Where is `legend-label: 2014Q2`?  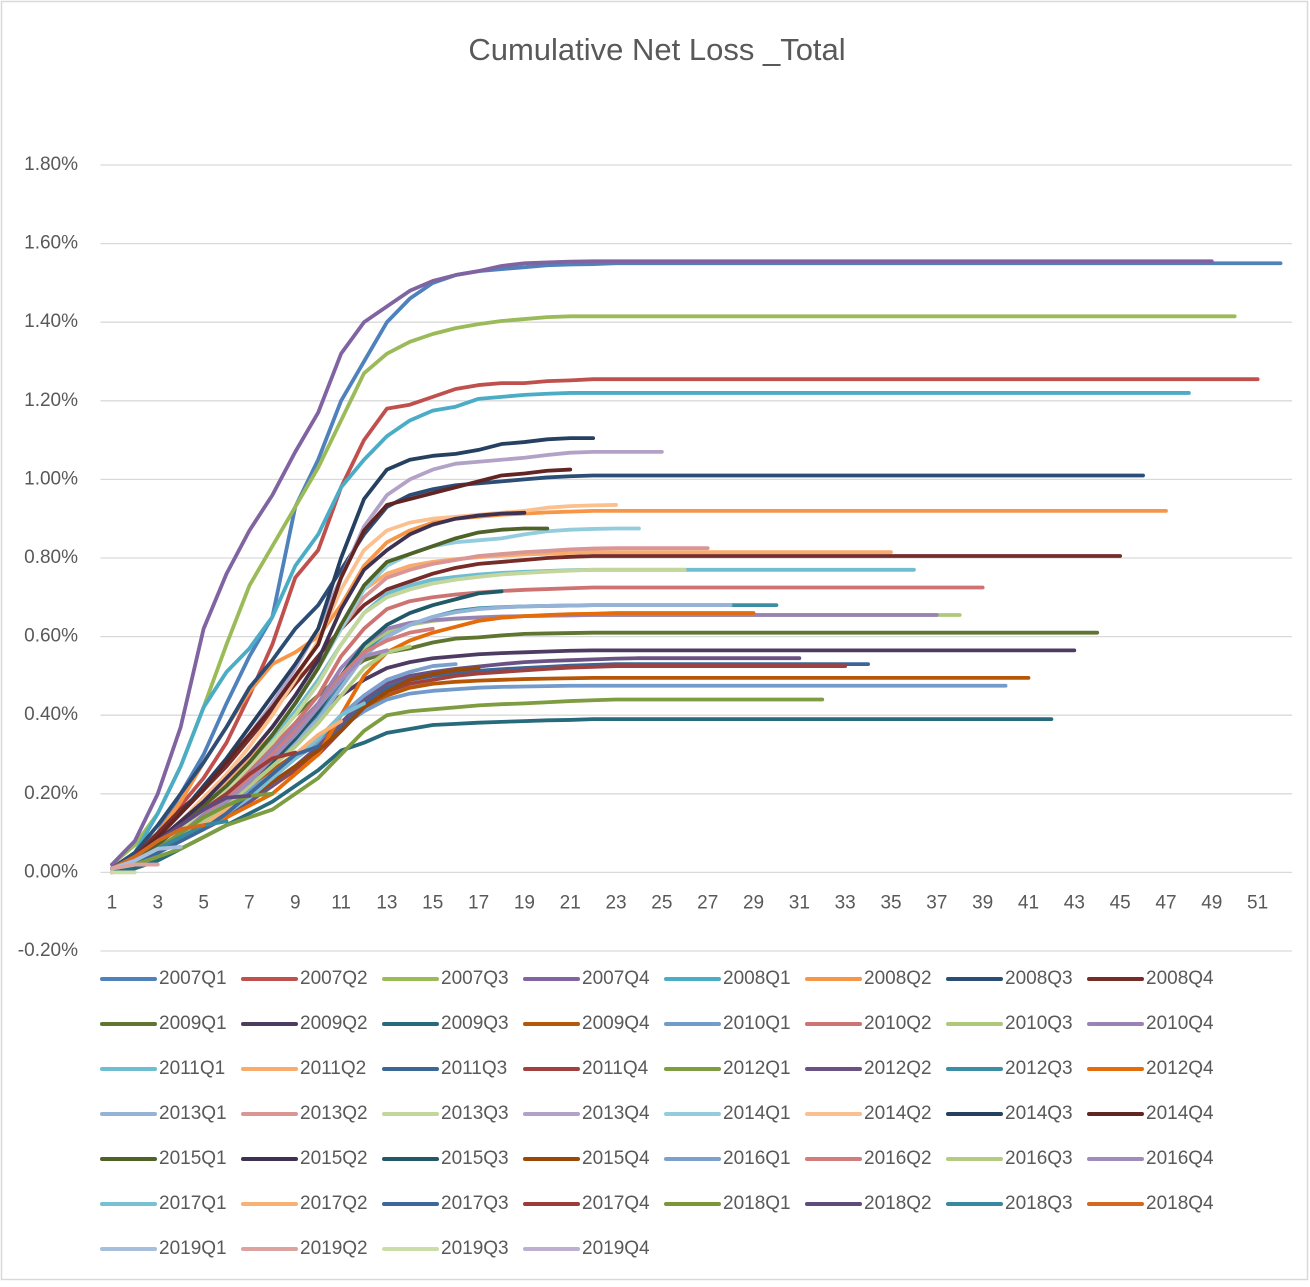
legend-label: 2014Q2 is located at coordinates (898, 1113).